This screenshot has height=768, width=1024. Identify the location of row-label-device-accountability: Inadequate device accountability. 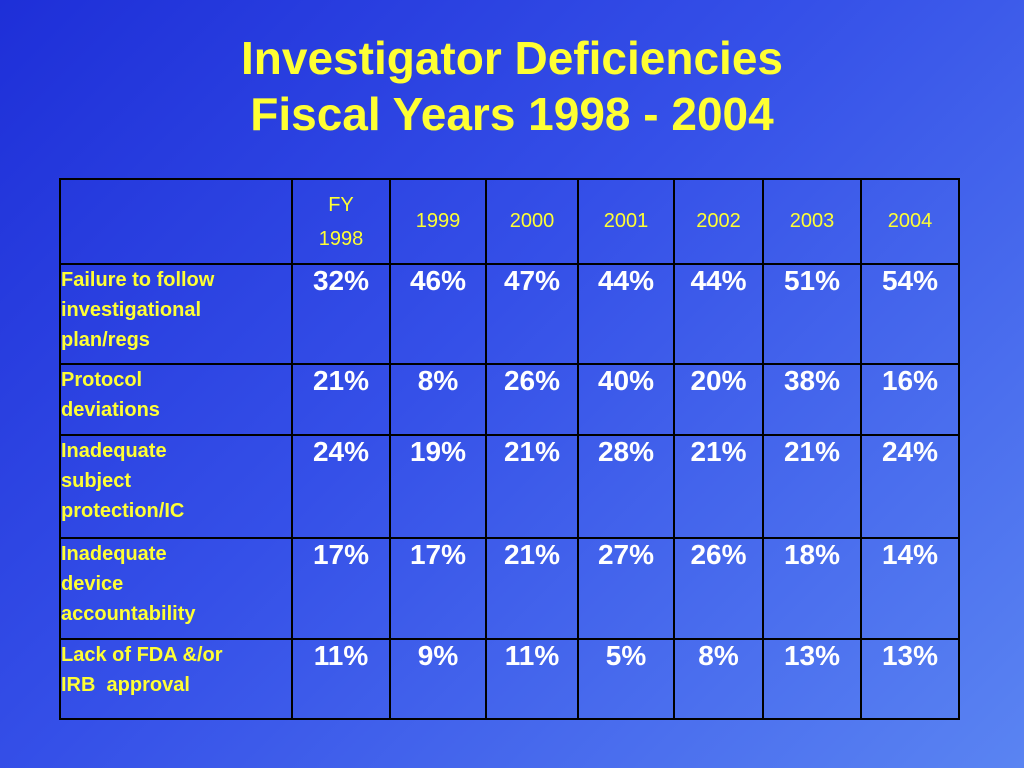
(176, 588).